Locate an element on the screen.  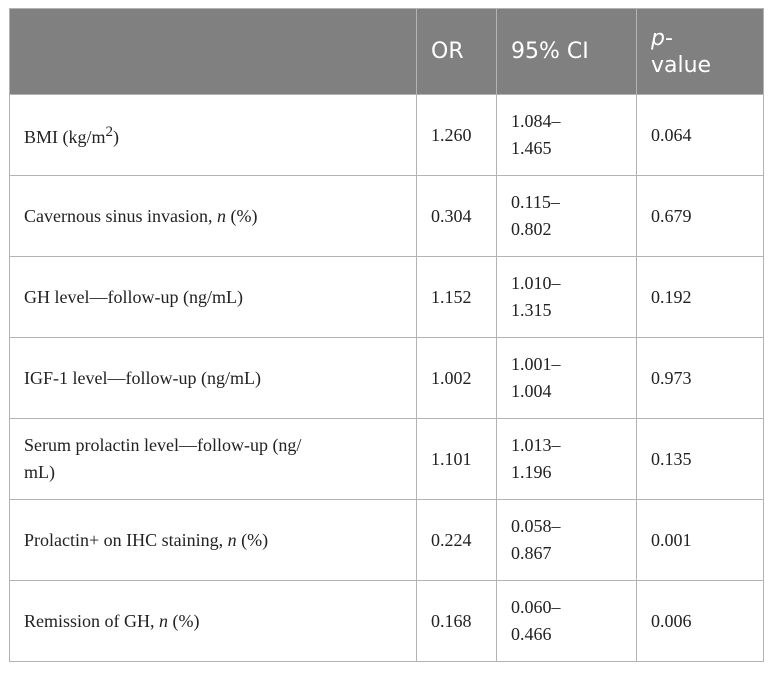
ci-lower: 1.013– is located at coordinates (536, 445).